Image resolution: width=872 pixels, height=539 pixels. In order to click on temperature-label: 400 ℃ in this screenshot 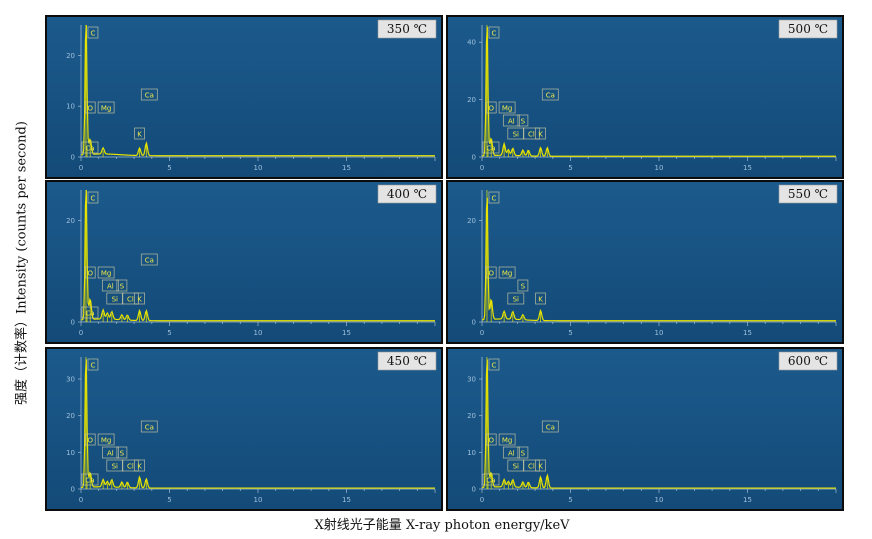, I will do `click(407, 194)`.